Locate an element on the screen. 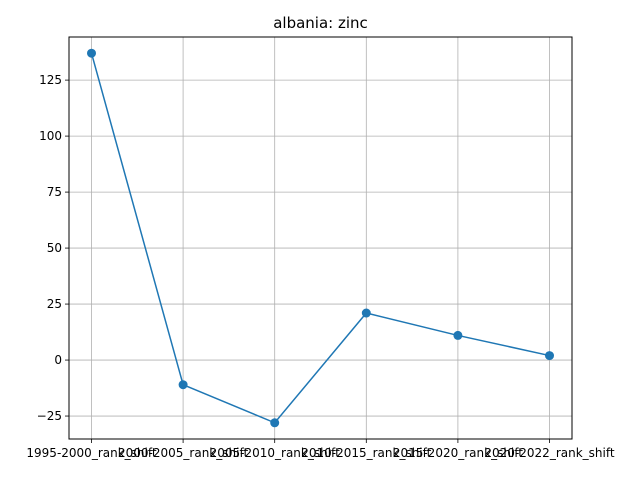  y-tick-label: 25 is located at coordinates (54, 304).